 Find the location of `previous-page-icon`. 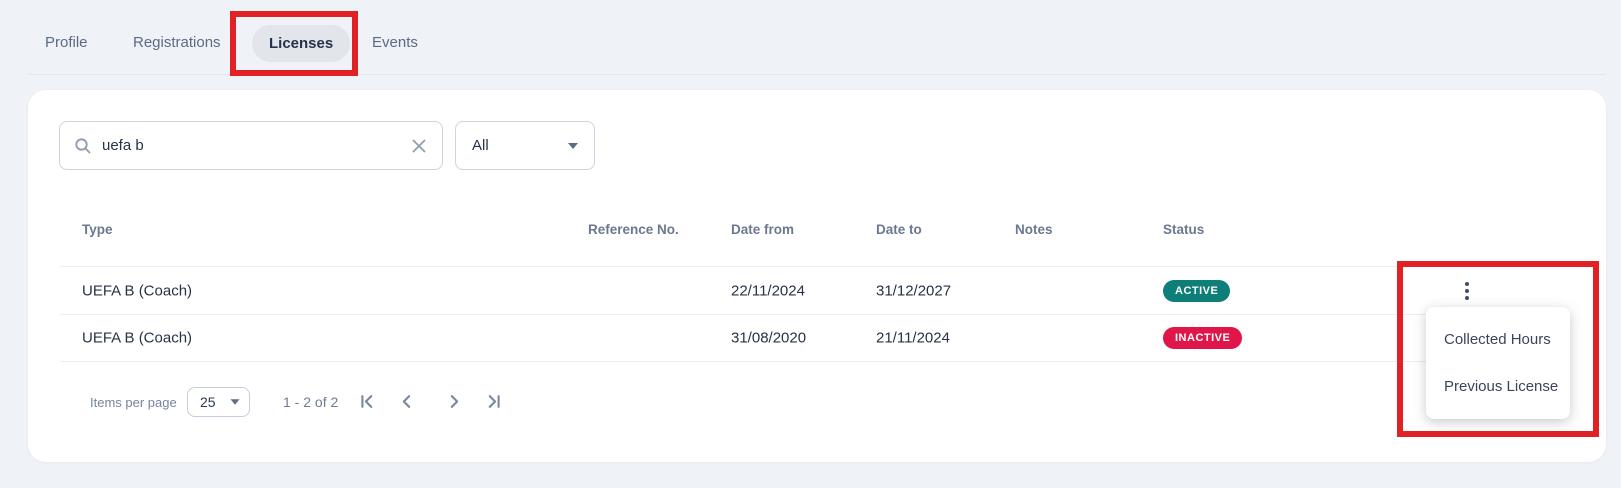

previous-page-icon is located at coordinates (406, 401).